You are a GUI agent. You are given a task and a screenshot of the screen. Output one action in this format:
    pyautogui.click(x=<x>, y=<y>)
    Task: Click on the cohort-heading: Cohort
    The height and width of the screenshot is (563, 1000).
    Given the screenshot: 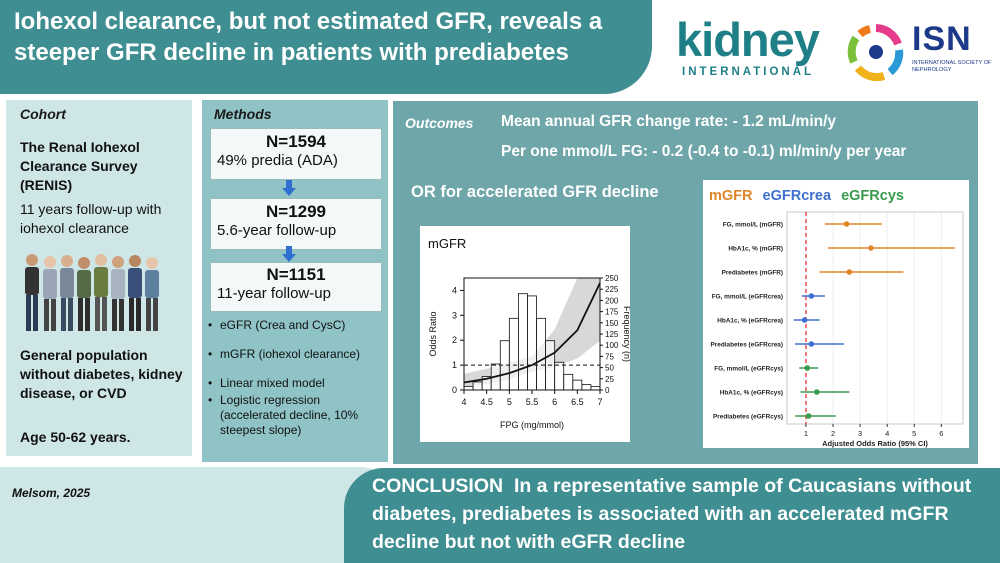 What is the action you would take?
    pyautogui.click(x=43, y=114)
    